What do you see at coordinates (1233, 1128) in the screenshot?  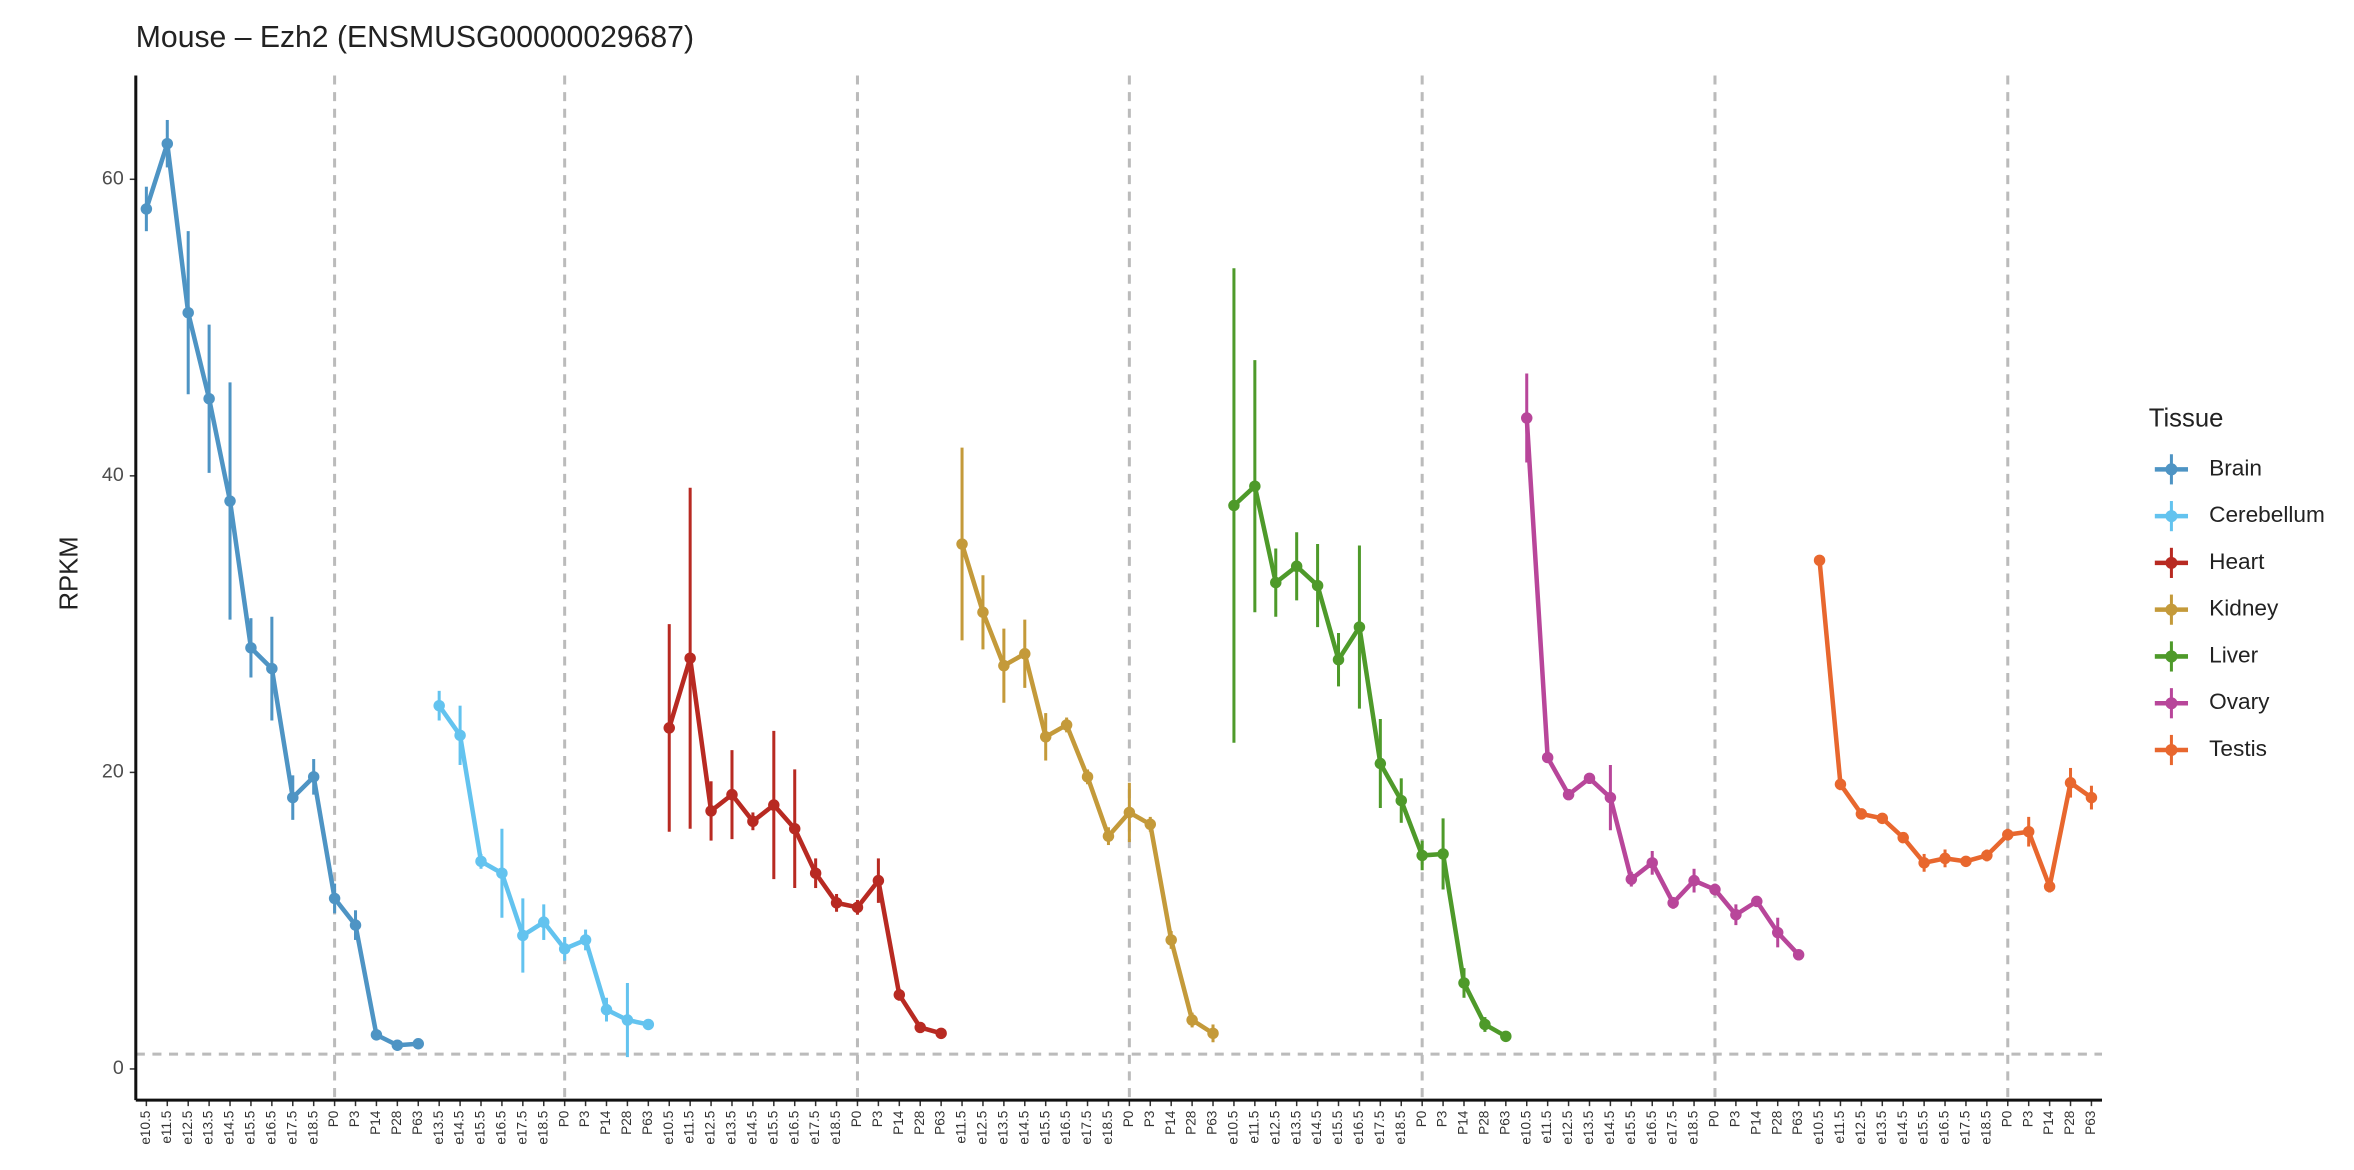 I see `x-tick-label: e10.5` at bounding box center [1233, 1128].